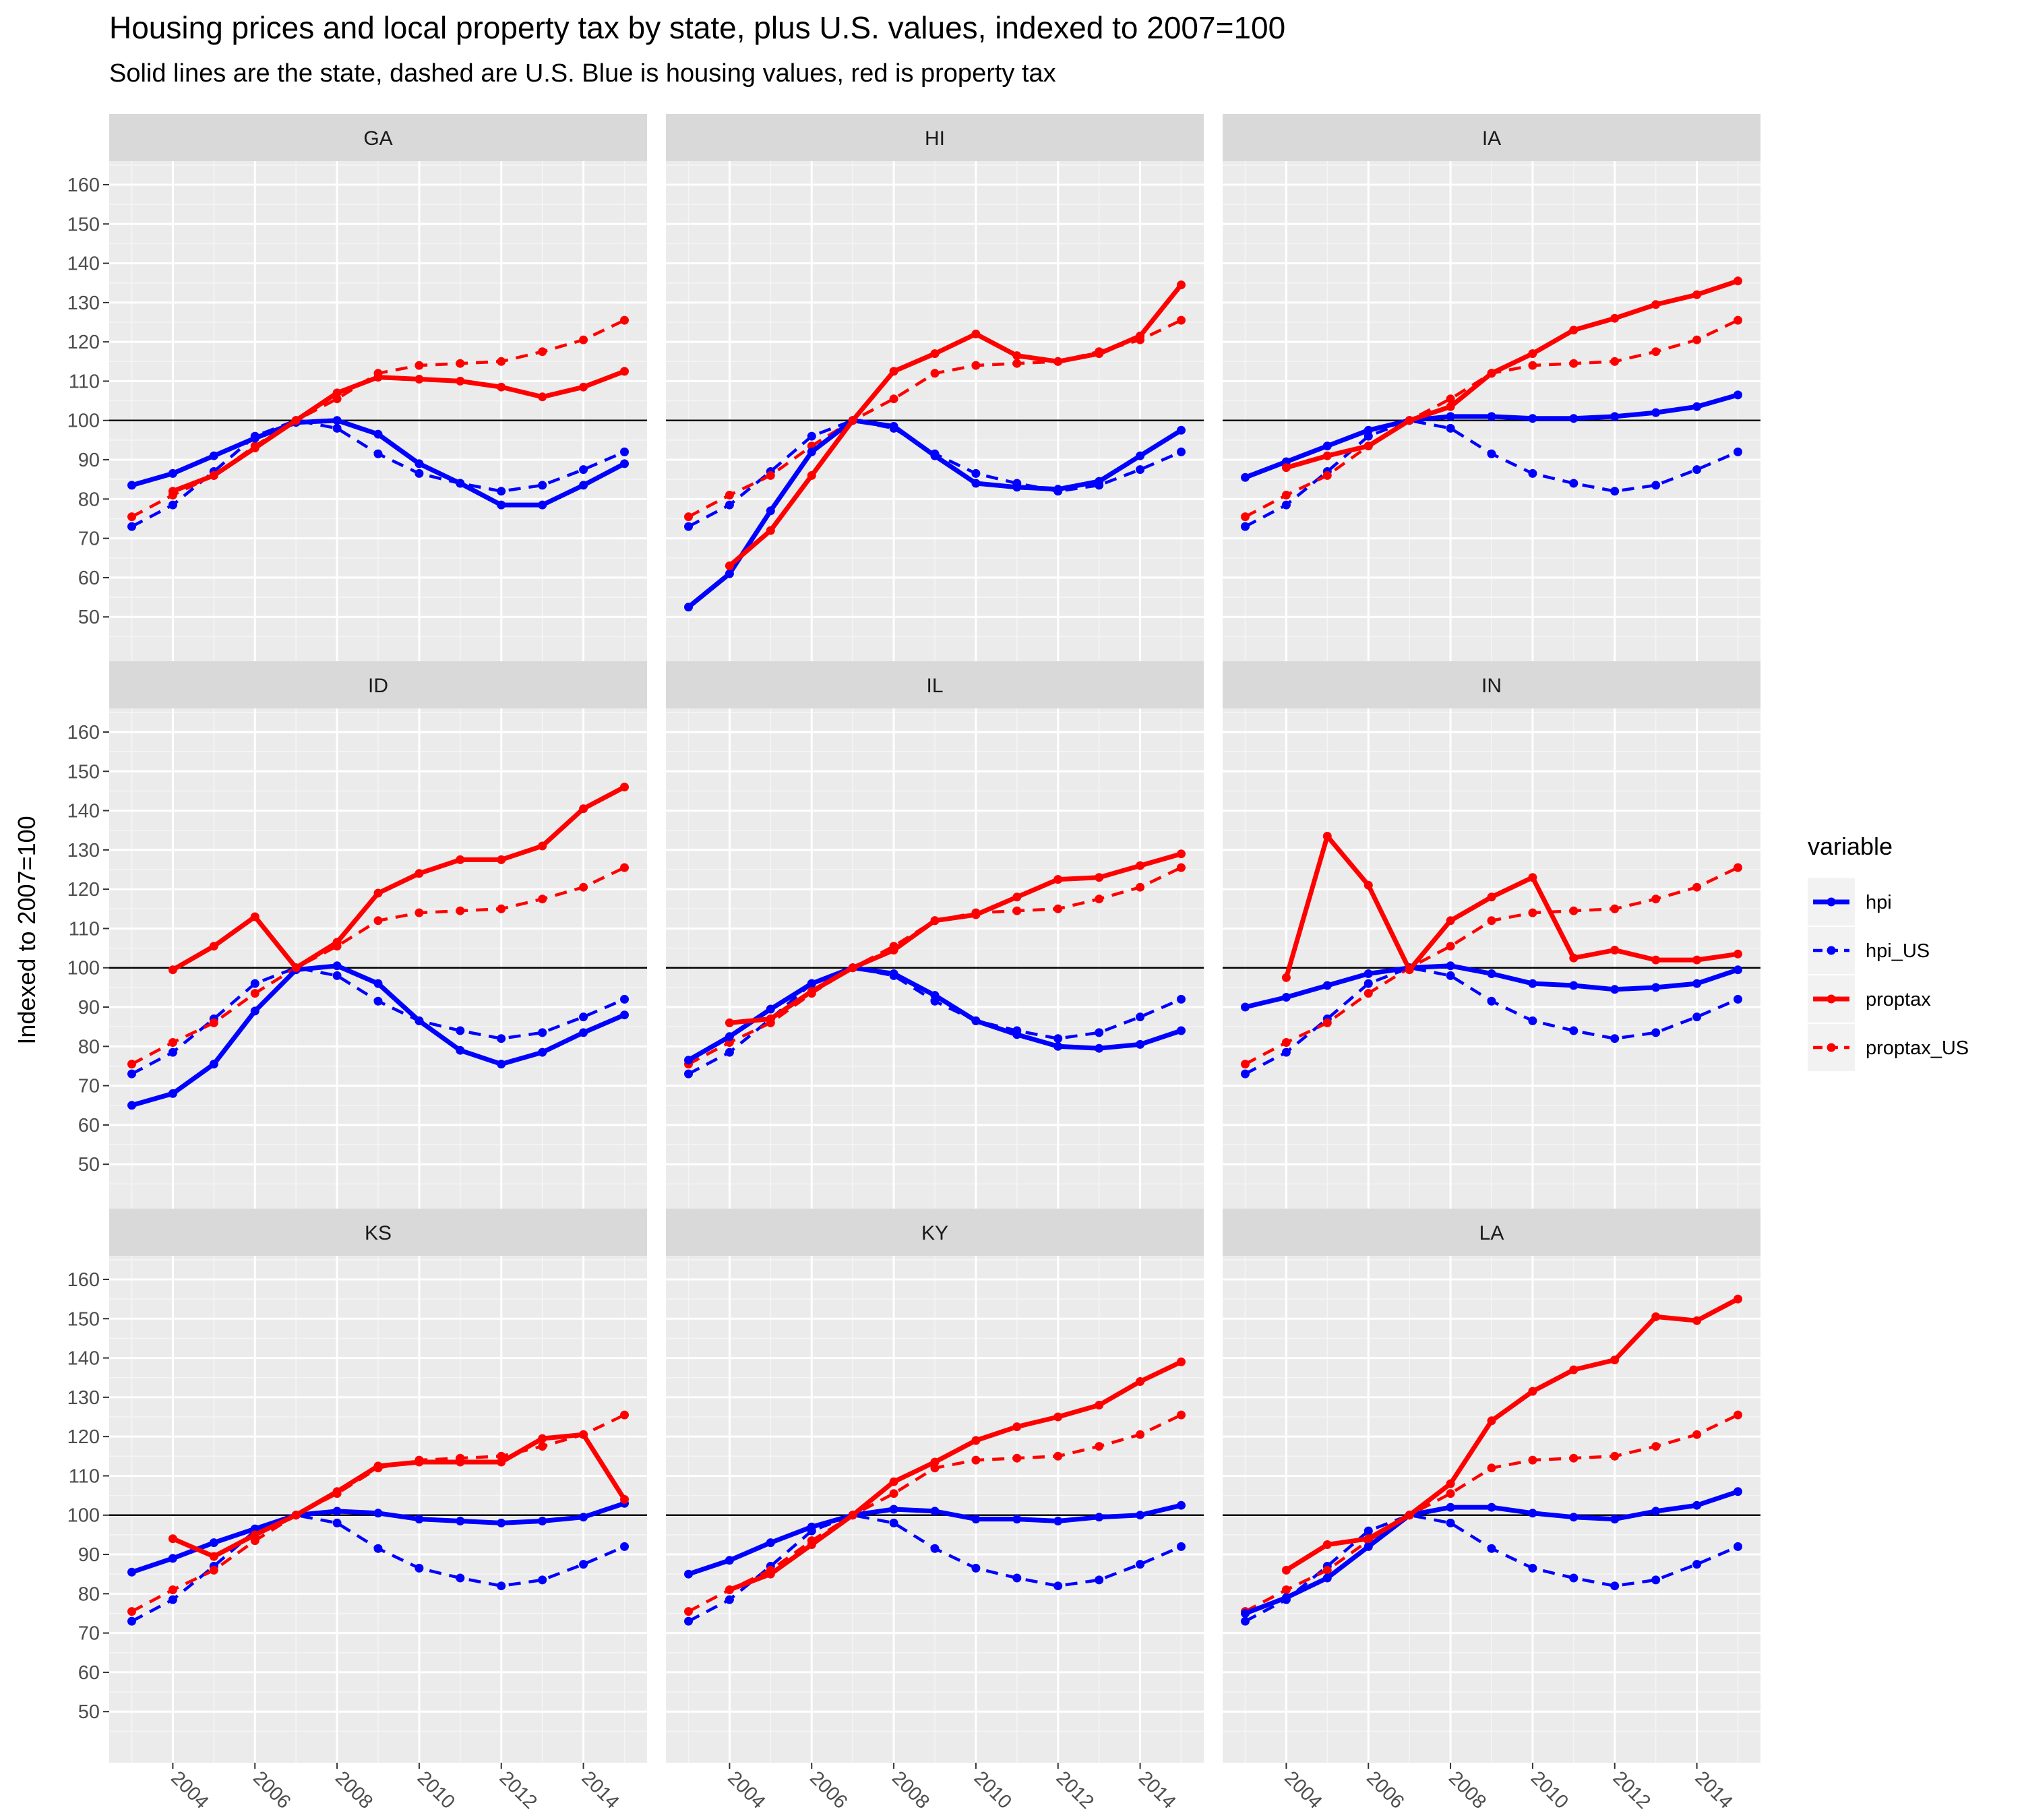 The width and height of the screenshot is (2022, 1820). What do you see at coordinates (89, 1673) in the screenshot?
I see `y-axis-tick-label: 60` at bounding box center [89, 1673].